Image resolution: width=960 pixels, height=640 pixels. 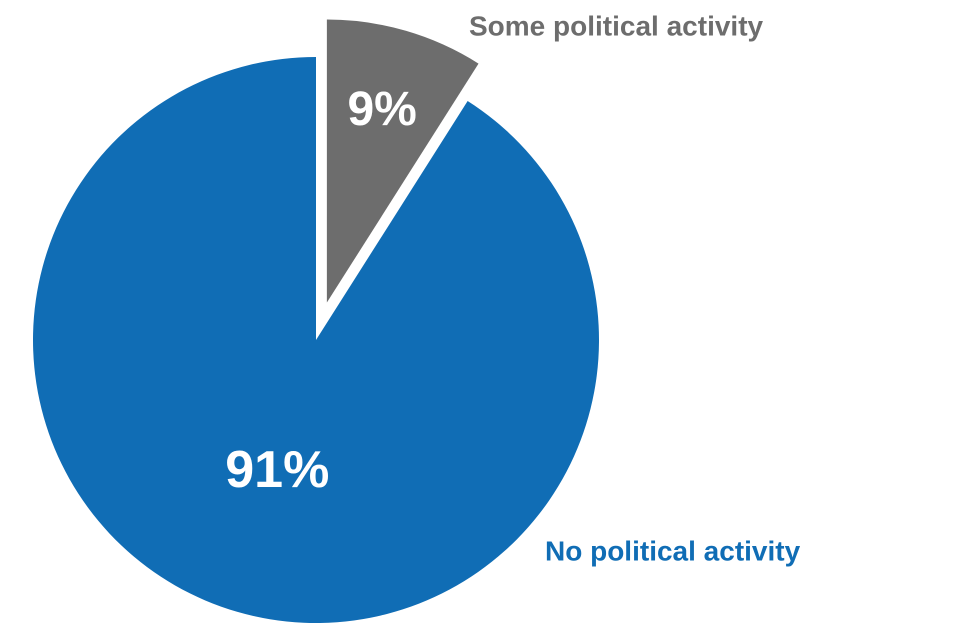 I want to click on category-label: Some political activity, so click(x=616, y=25).